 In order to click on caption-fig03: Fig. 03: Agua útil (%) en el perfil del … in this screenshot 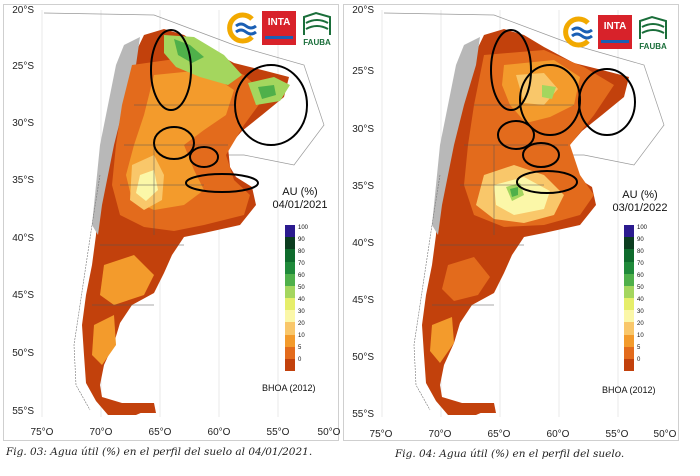, I will do `click(159, 452)`.